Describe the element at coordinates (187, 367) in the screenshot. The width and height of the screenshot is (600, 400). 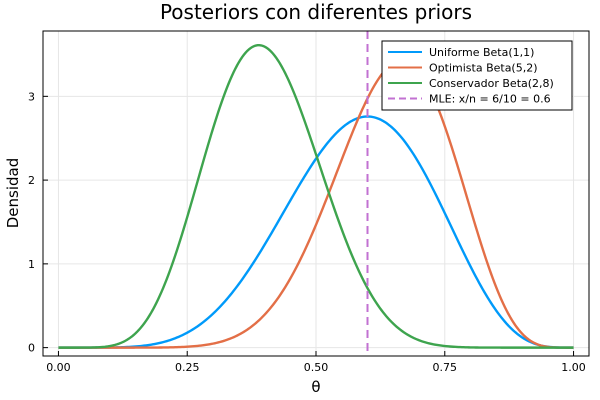
I see `x-tick-label: 0.25` at that location.